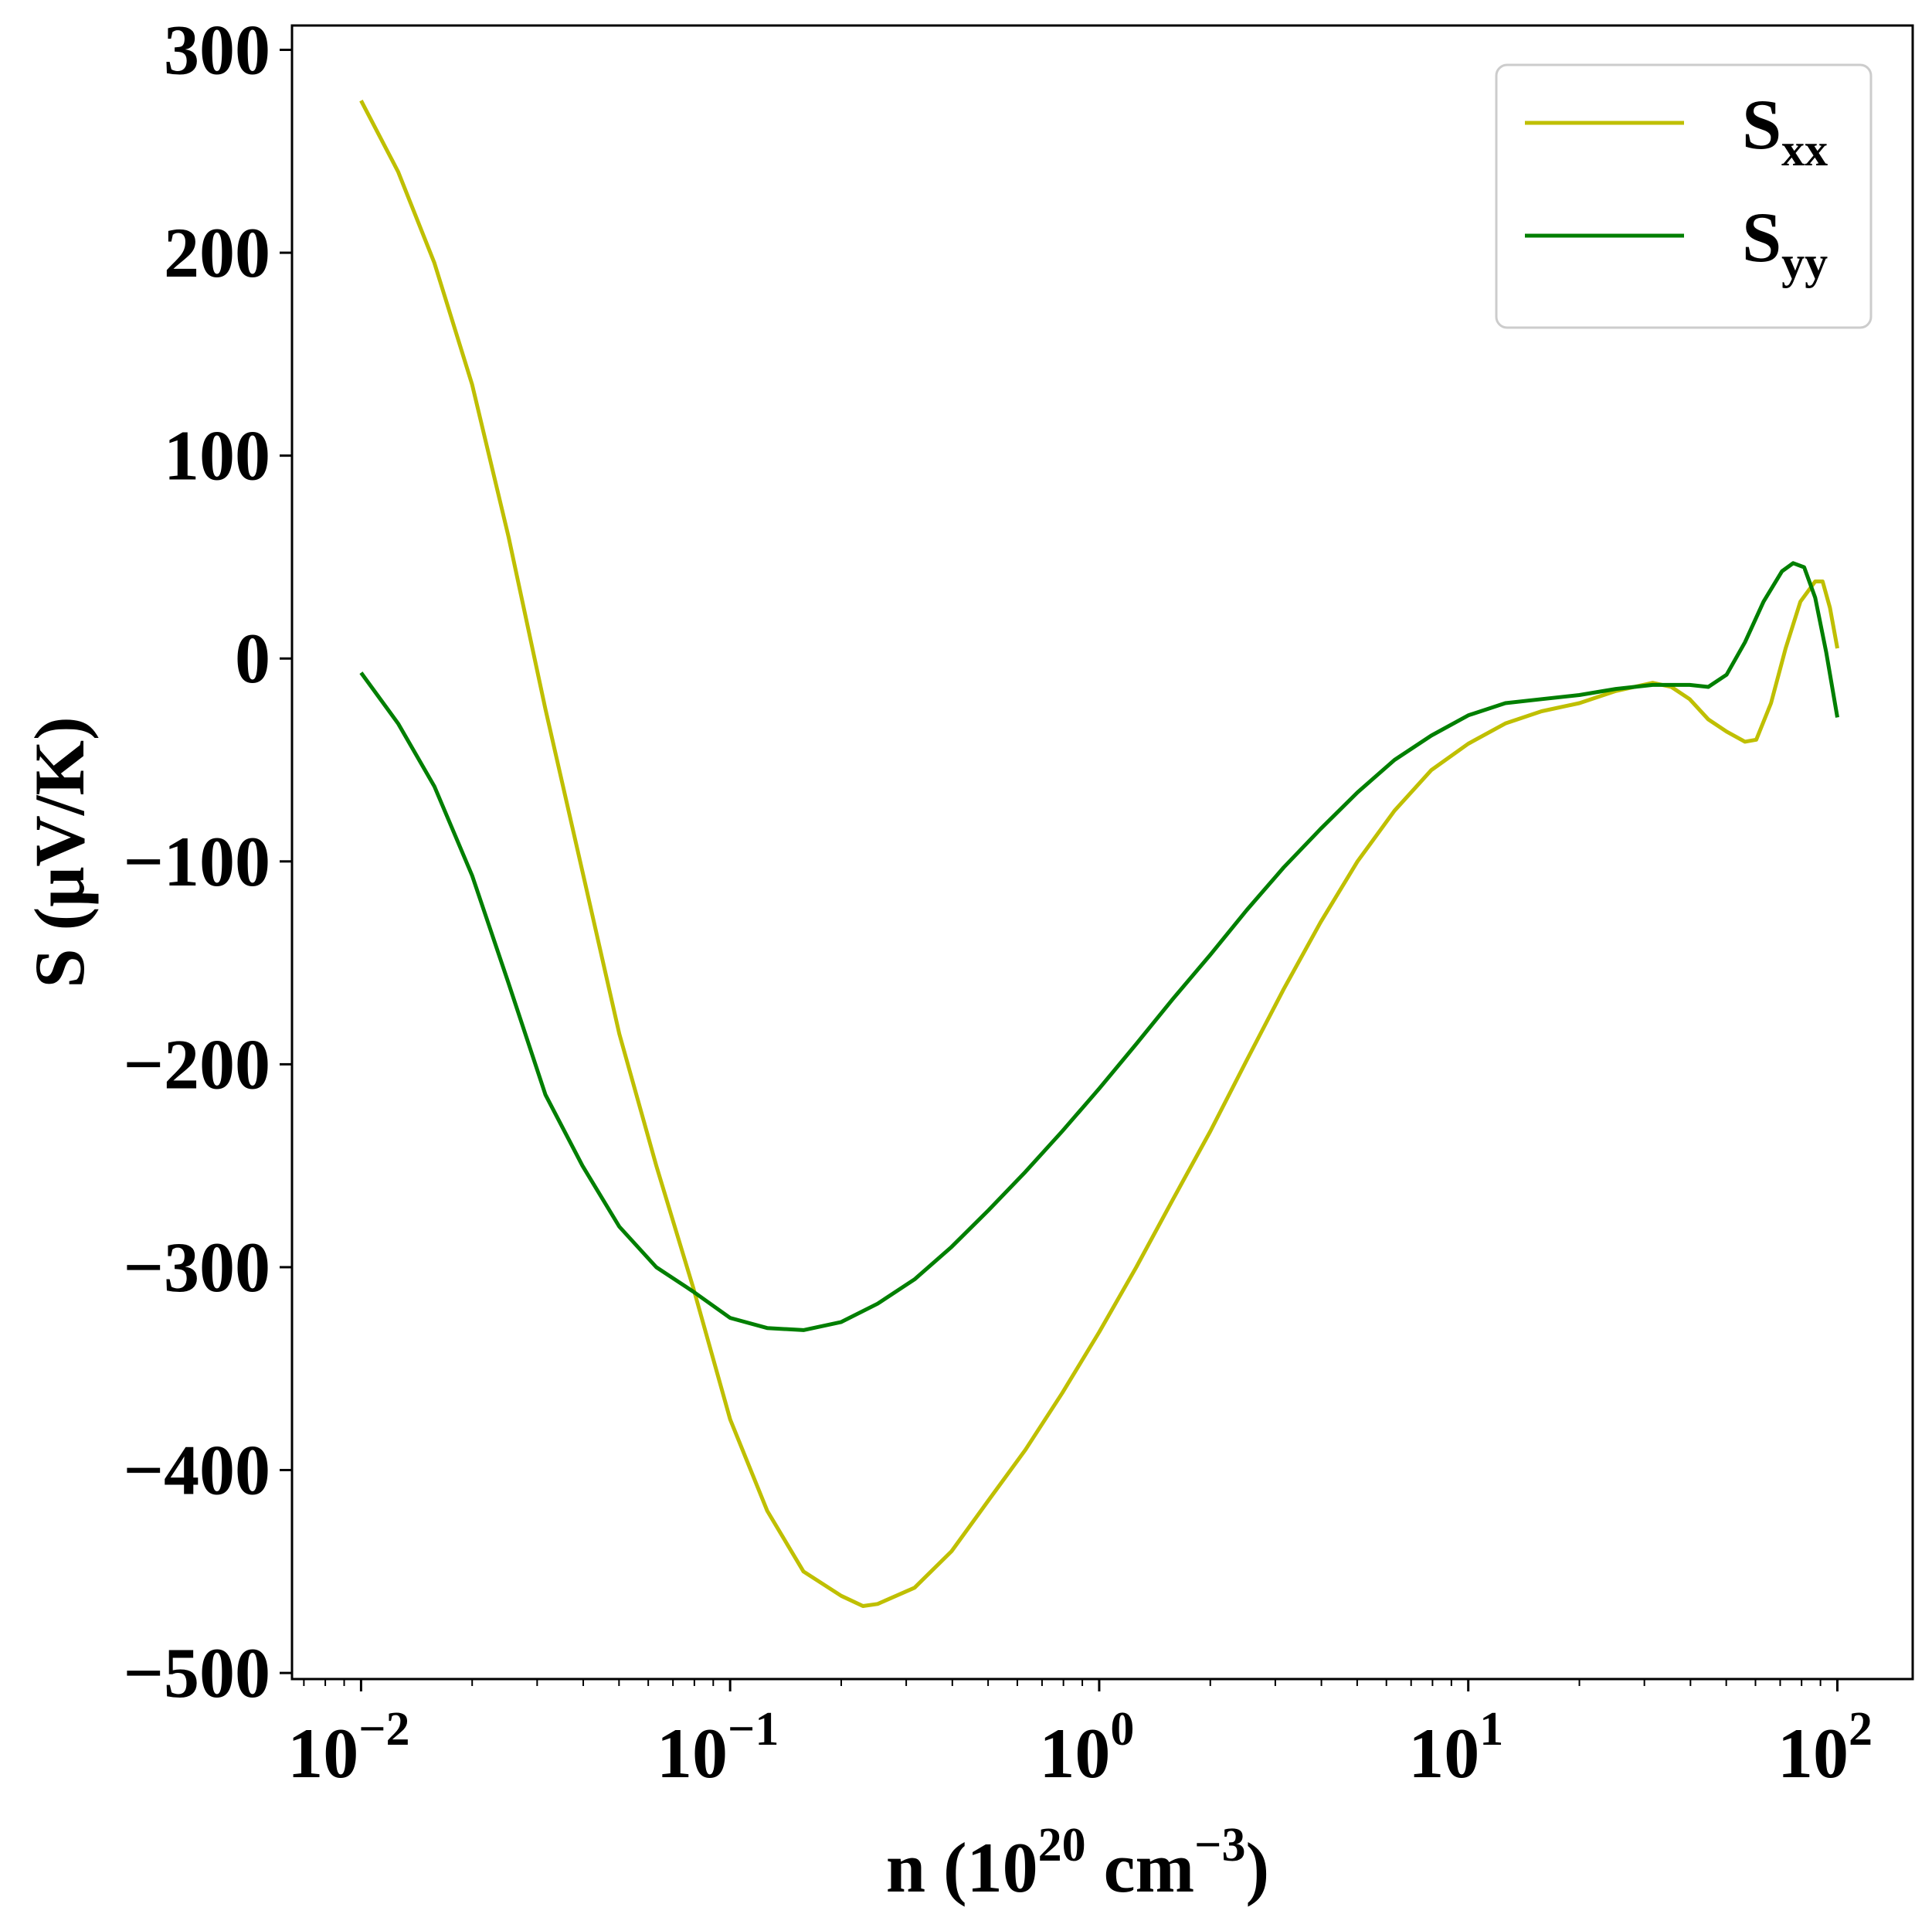 Image resolution: width=1932 pixels, height=1924 pixels. Describe the element at coordinates (197, 1672) in the screenshot. I see `y-tick-label: −500` at that location.